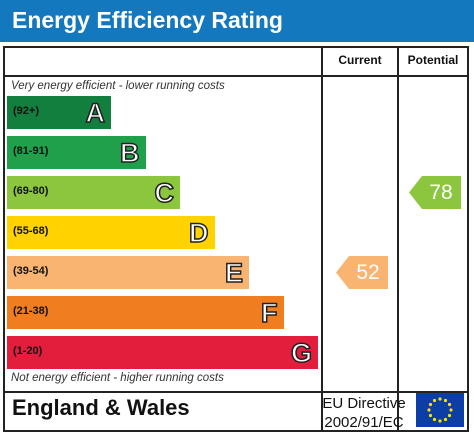 The width and height of the screenshot is (474, 437). Describe the element at coordinates (145, 312) in the screenshot. I see `rating-band-f: (21-38) F` at that location.